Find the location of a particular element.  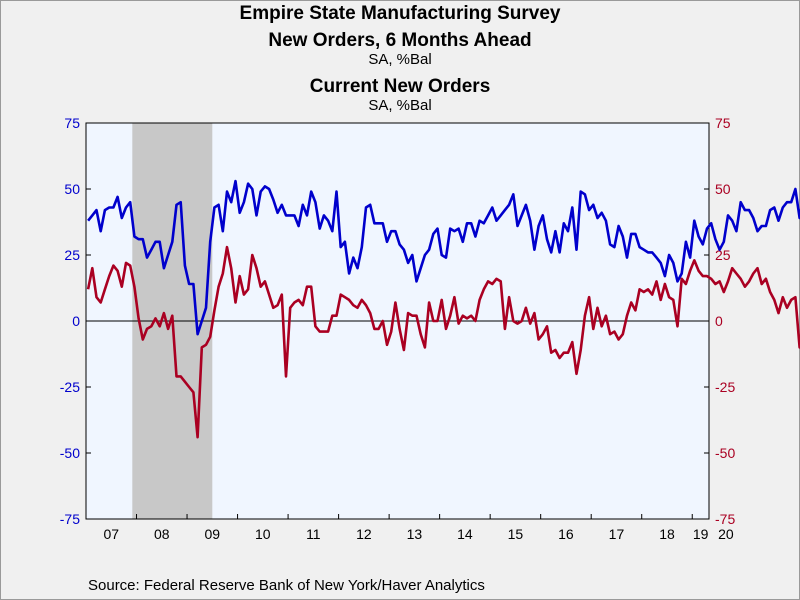

x-tick-label: 13 is located at coordinates (415, 534).